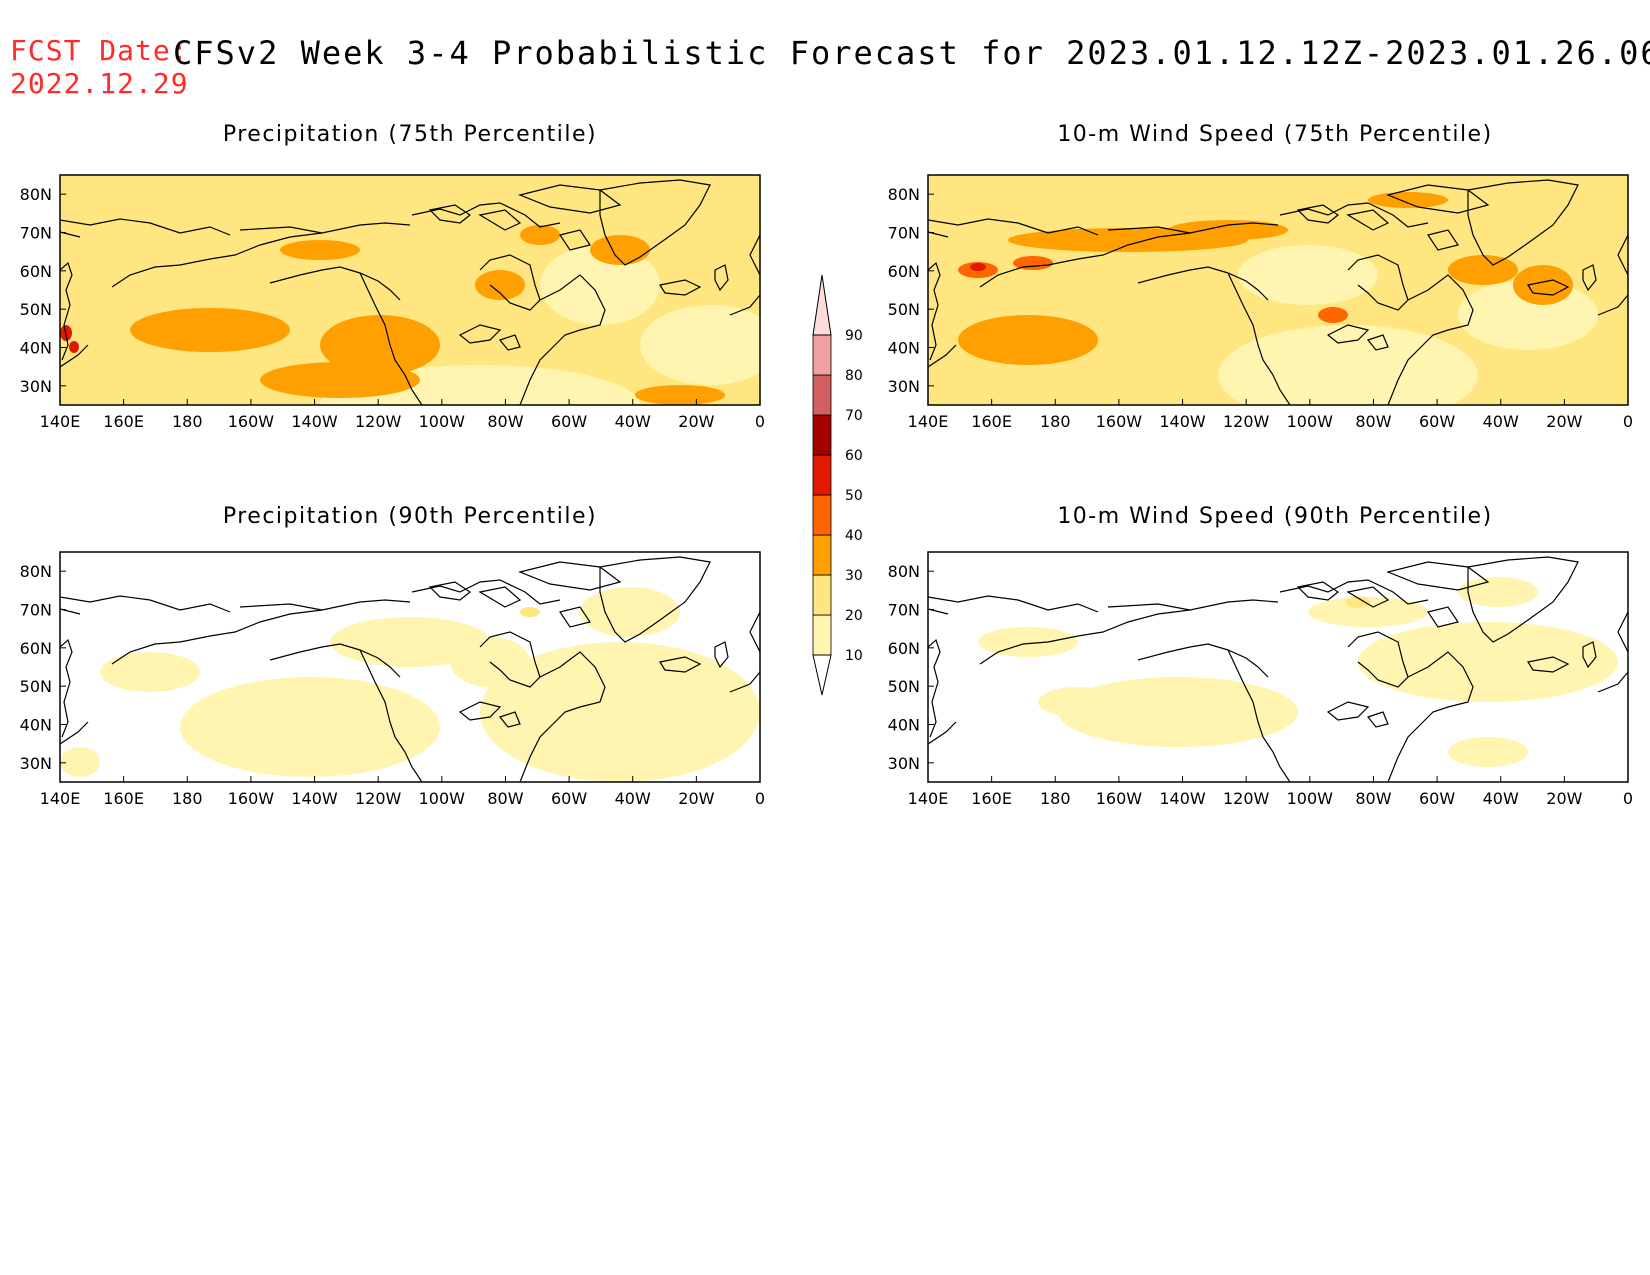 This screenshot has height=1275, width=1650. What do you see at coordinates (854, 416) in the screenshot?
I see `colorbar-label: 70` at bounding box center [854, 416].